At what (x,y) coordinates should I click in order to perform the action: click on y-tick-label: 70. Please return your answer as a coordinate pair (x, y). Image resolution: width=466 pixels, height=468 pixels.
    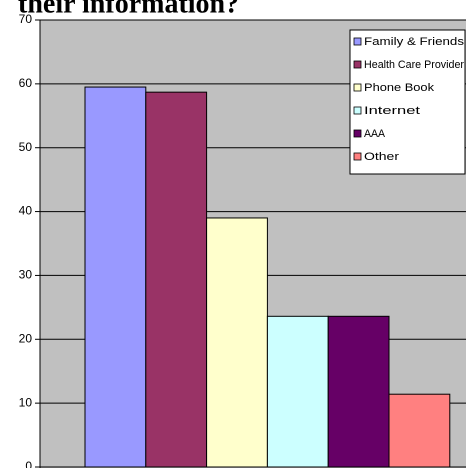
    Looking at the image, I should click on (26, 19).